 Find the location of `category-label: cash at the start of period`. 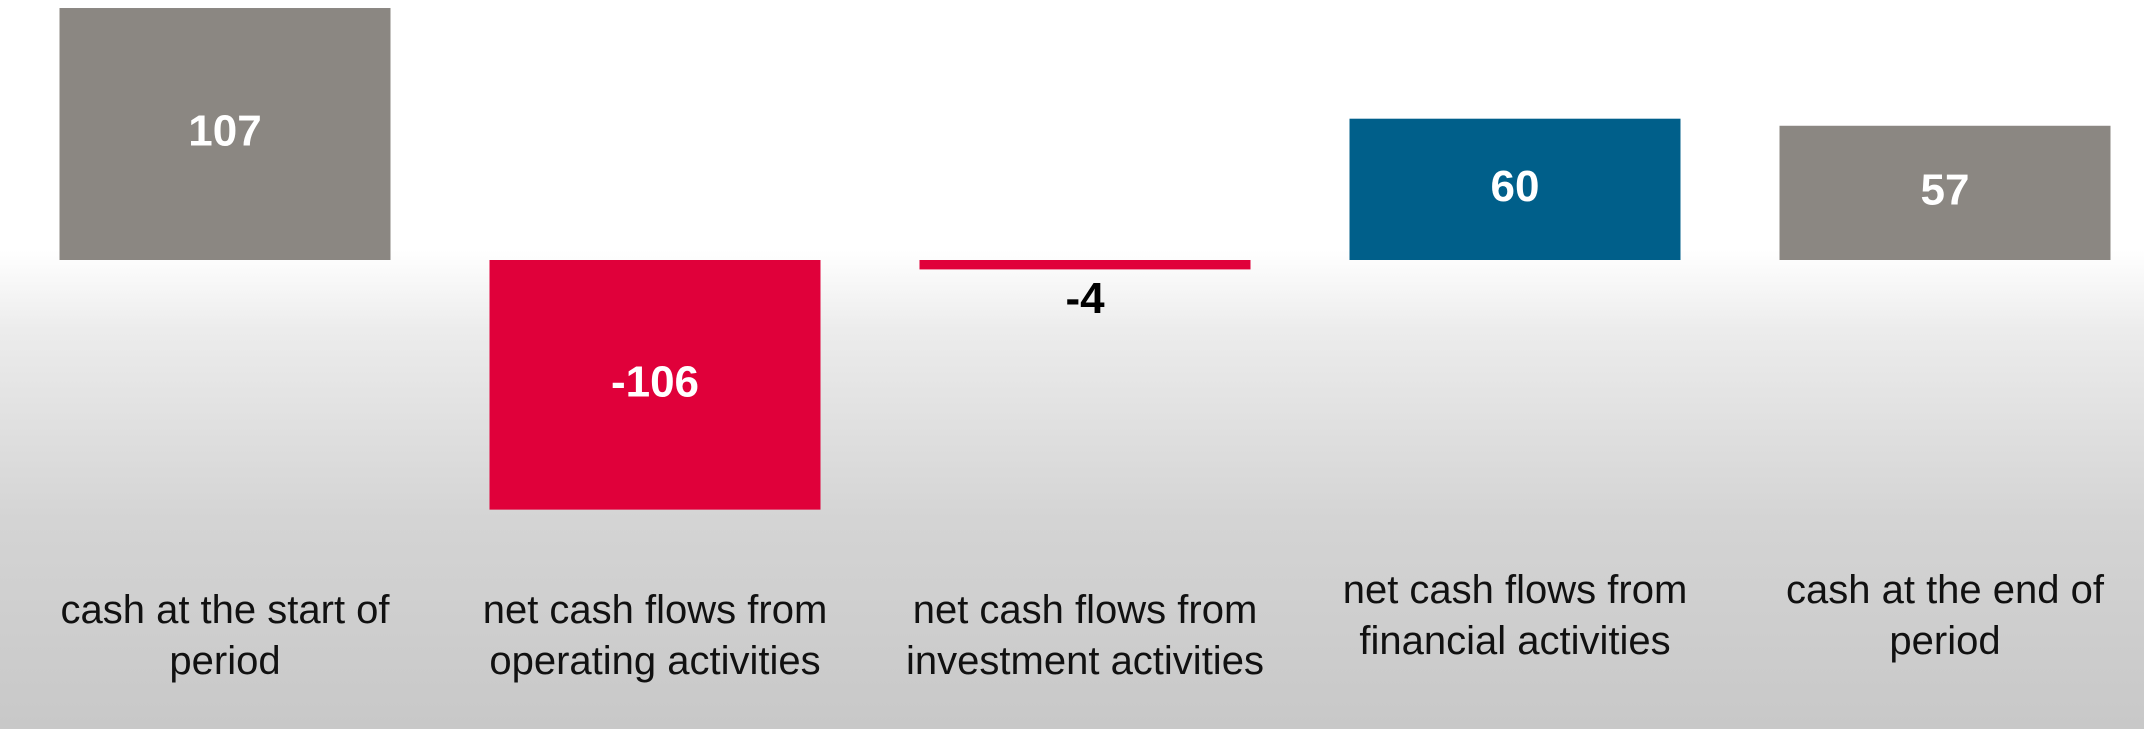

category-label: cash at the start of period is located at coordinates (225, 635).